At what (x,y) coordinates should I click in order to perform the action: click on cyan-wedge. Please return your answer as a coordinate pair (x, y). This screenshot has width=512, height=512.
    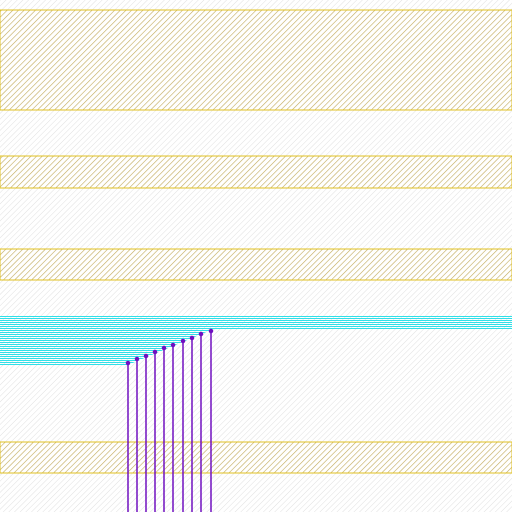
    Looking at the image, I should click on (105, 347).